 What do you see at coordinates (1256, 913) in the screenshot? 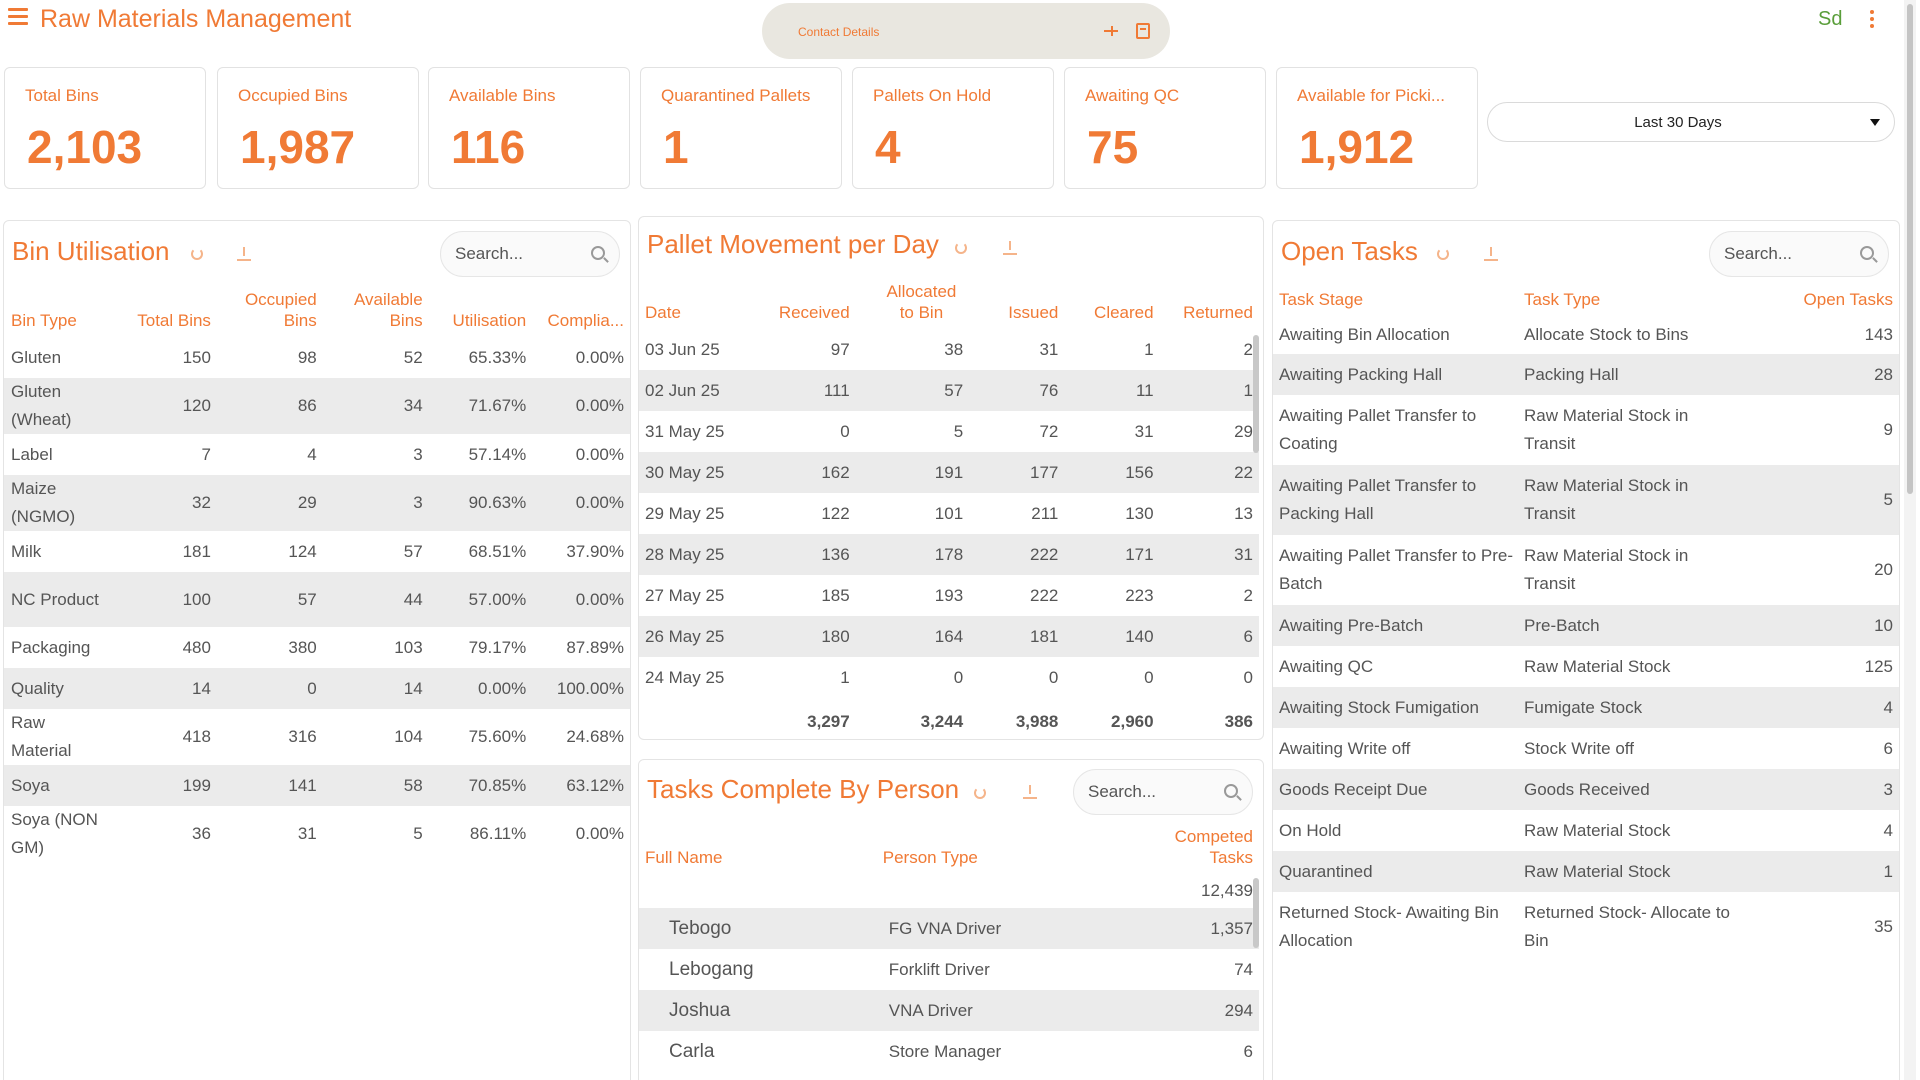
I see `person-table-scrollbar` at bounding box center [1256, 913].